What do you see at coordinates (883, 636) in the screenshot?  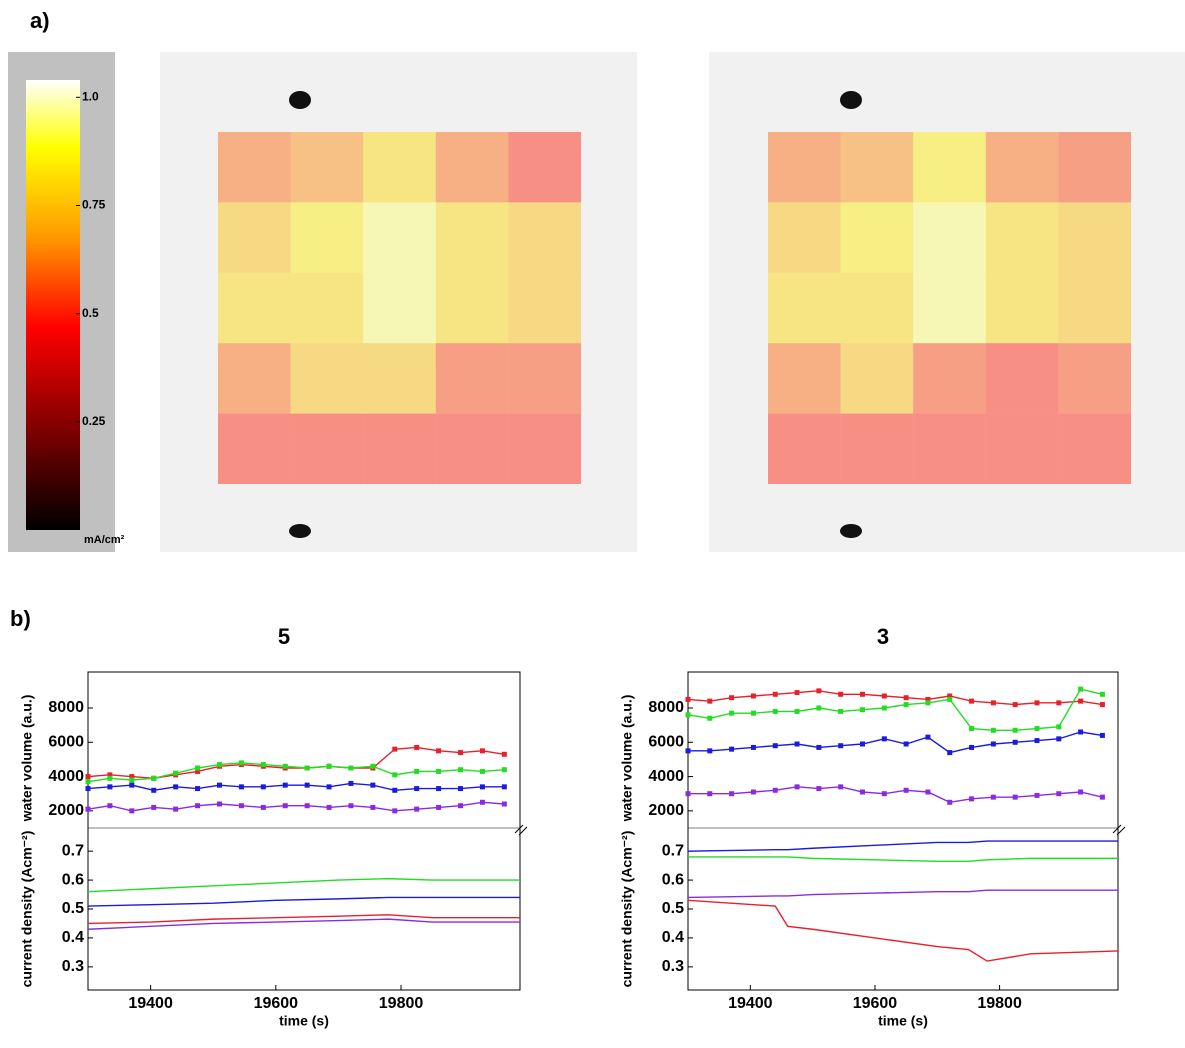 I see `chart-title: 3` at bounding box center [883, 636].